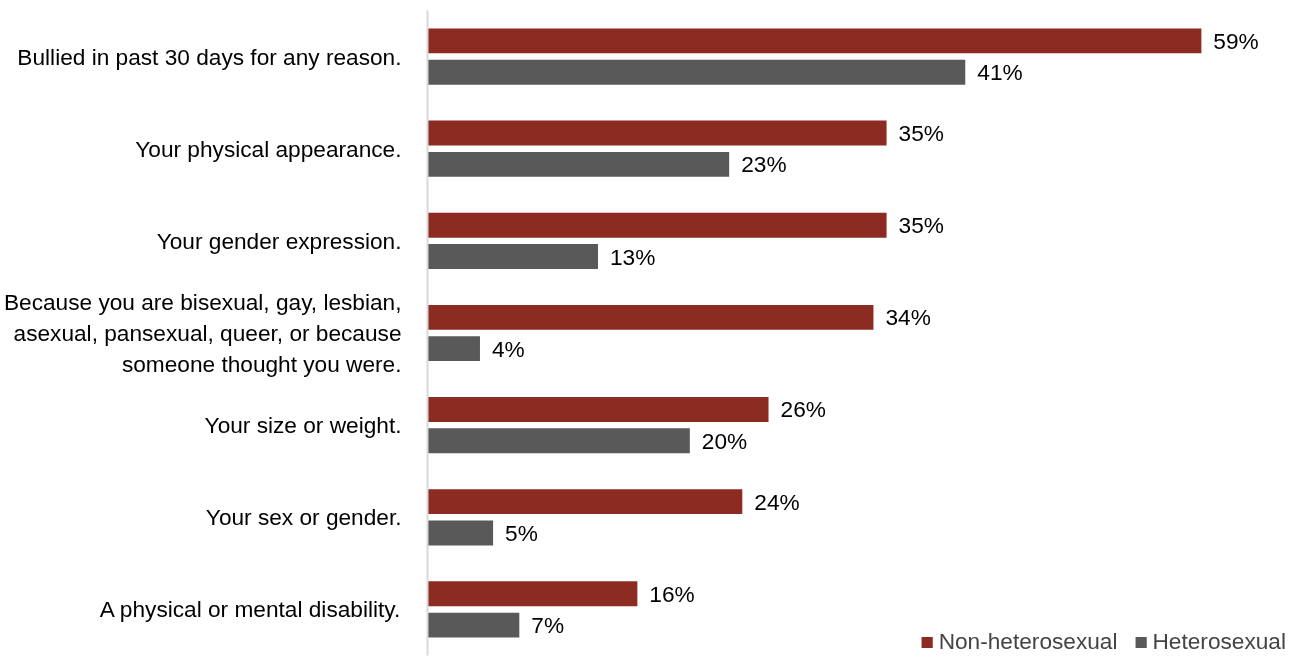  What do you see at coordinates (548, 625) in the screenshot?
I see `data-label: 7%` at bounding box center [548, 625].